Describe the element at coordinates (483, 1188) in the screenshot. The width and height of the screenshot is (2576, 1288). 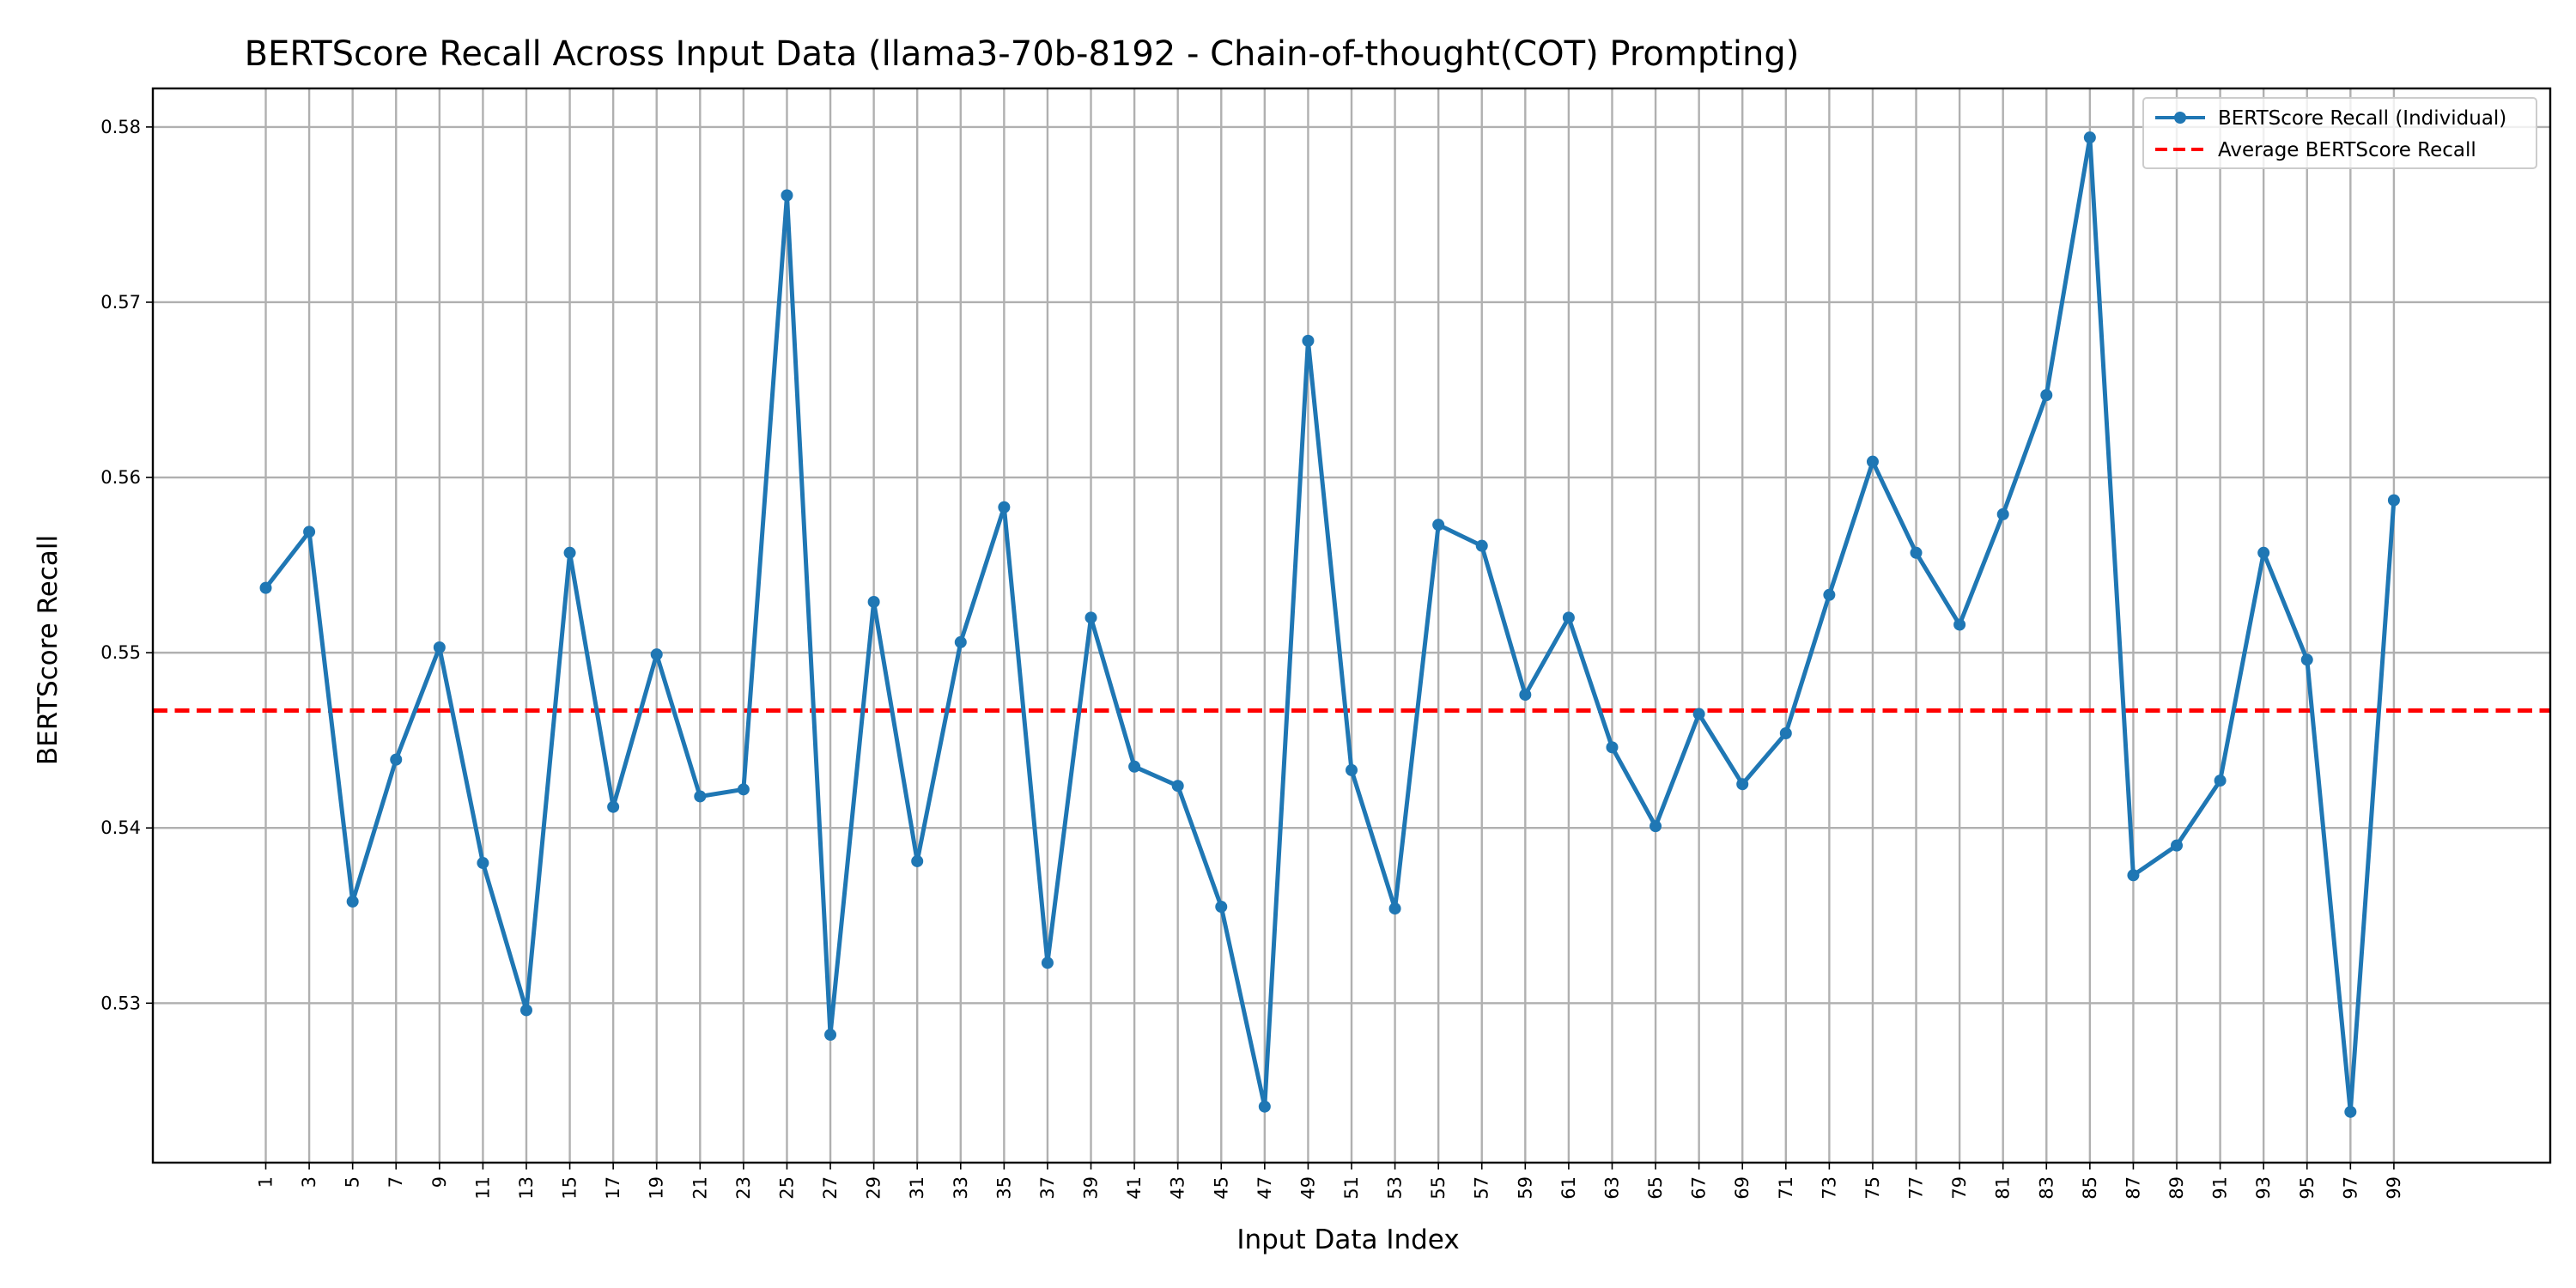
I see `x-tick-label: 11` at that location.